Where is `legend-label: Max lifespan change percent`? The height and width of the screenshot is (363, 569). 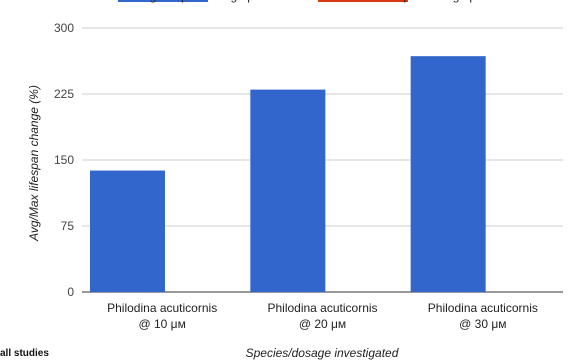
legend-label: Max lifespan change percent is located at coordinates (433, 1).